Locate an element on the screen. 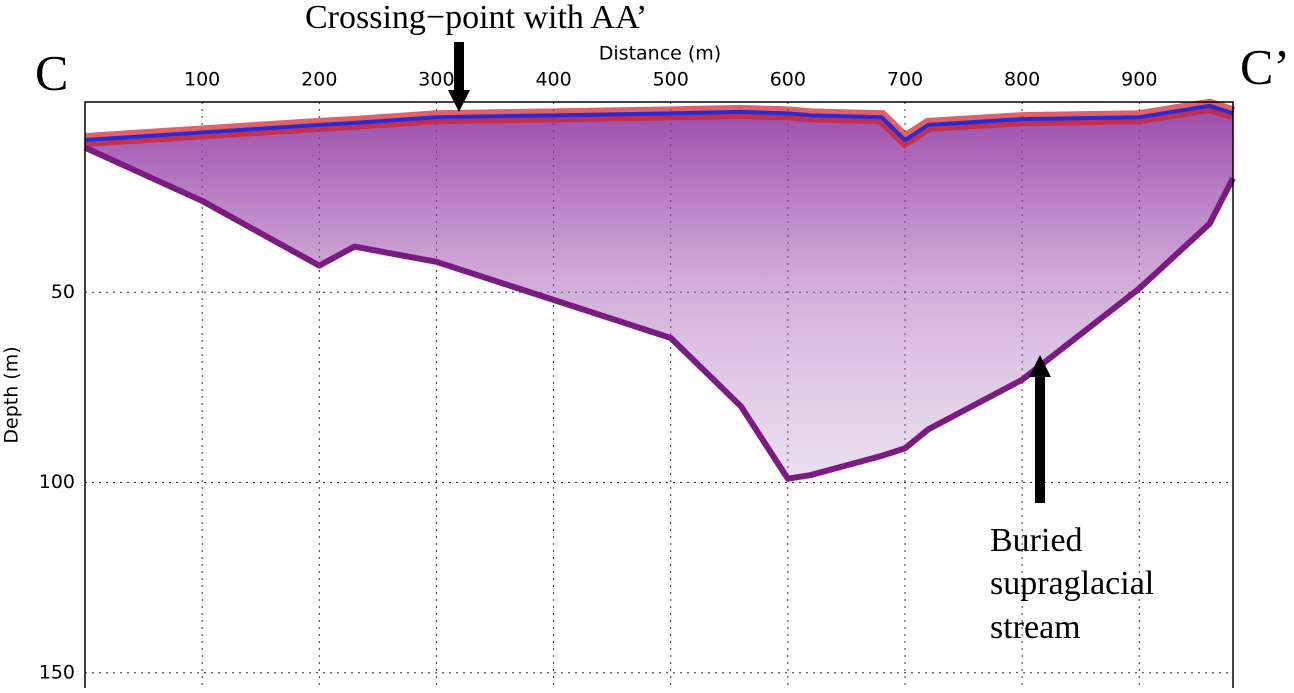 This screenshot has height=693, width=1294. y-tick-label: 150 is located at coordinates (57, 672).